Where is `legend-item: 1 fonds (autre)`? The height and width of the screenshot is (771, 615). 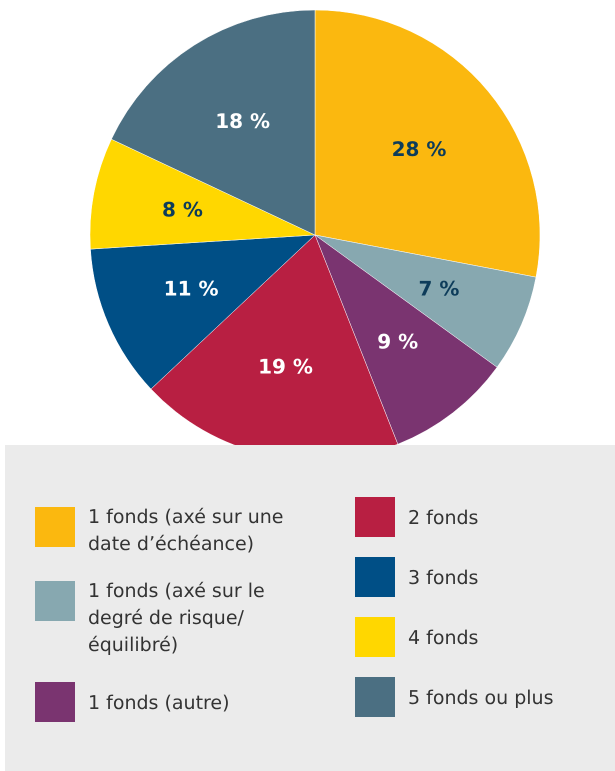 legend-item: 1 fonds (autre) is located at coordinates (132, 702).